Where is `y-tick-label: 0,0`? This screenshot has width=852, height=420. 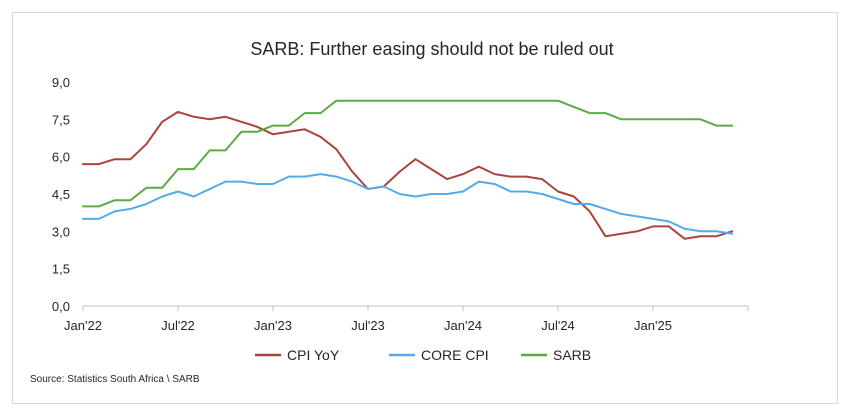
y-tick-label: 0,0 is located at coordinates (61, 306).